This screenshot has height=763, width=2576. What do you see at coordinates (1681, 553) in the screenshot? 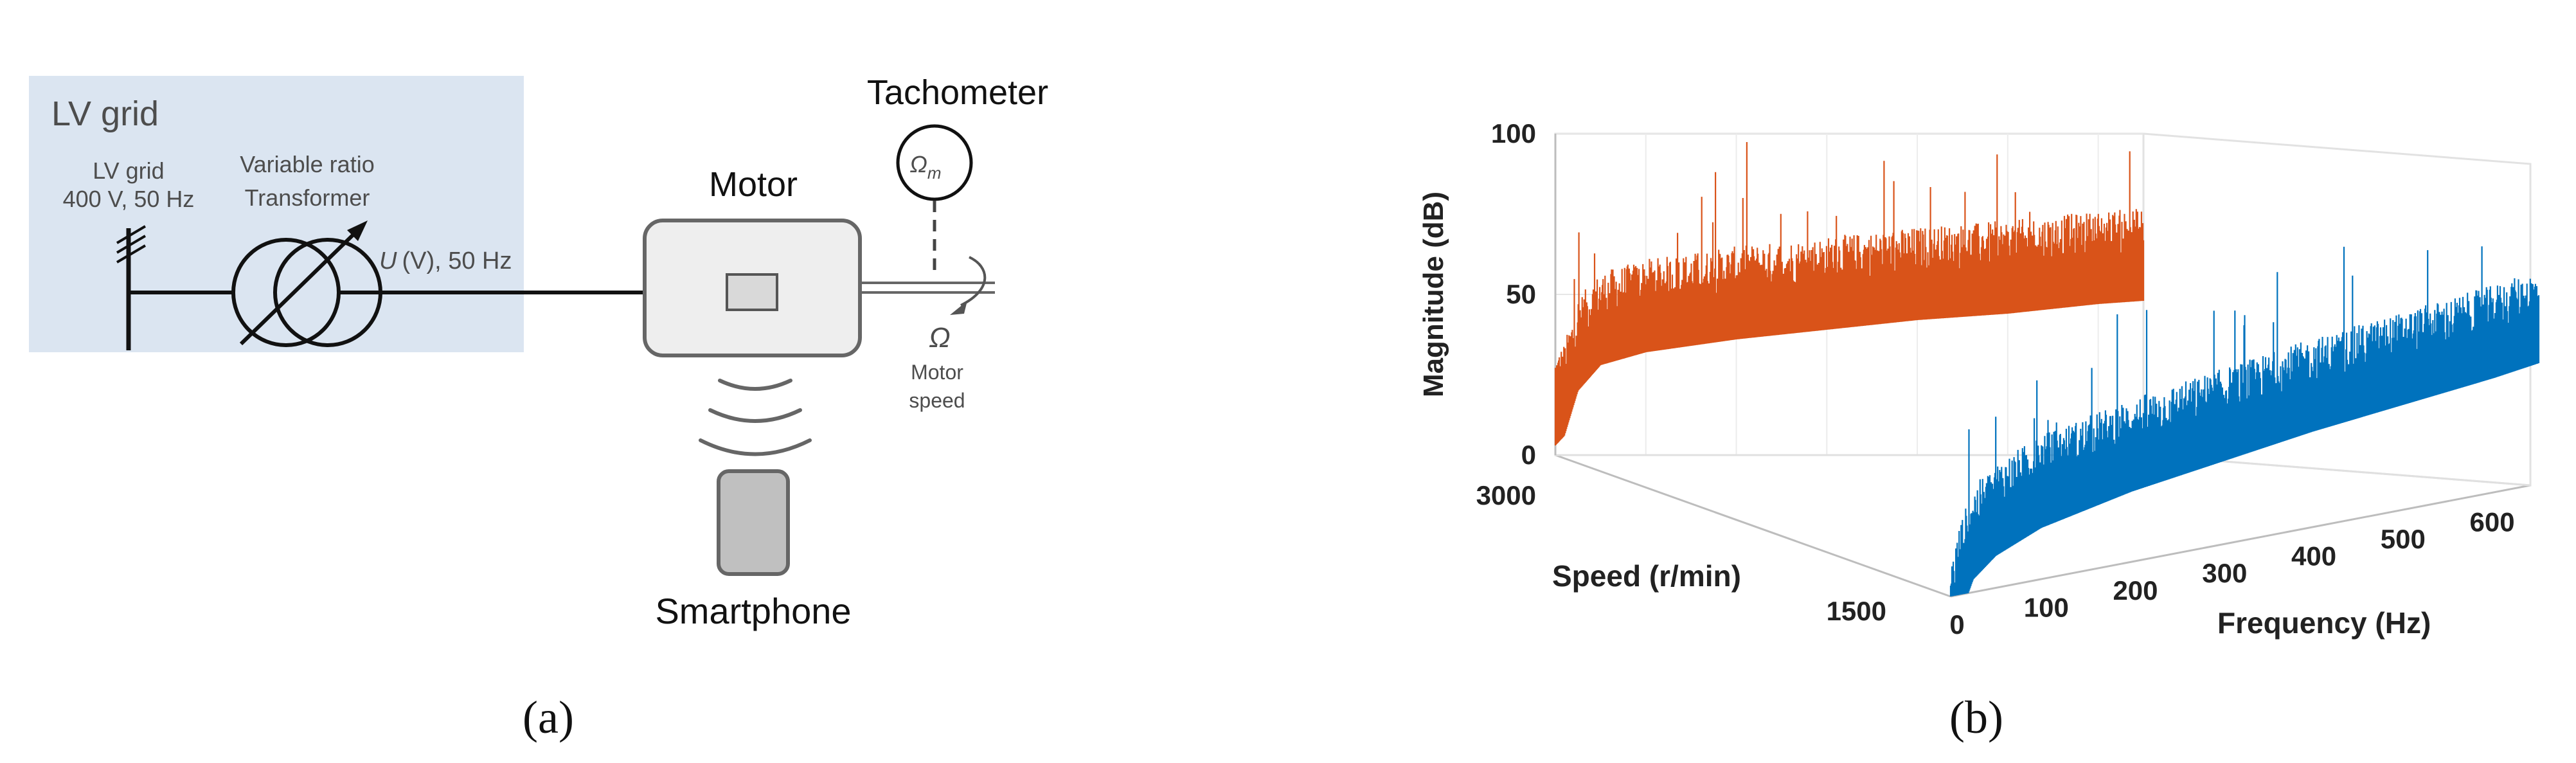
I see `y-tick-labels: 3000 1500` at bounding box center [1681, 553].